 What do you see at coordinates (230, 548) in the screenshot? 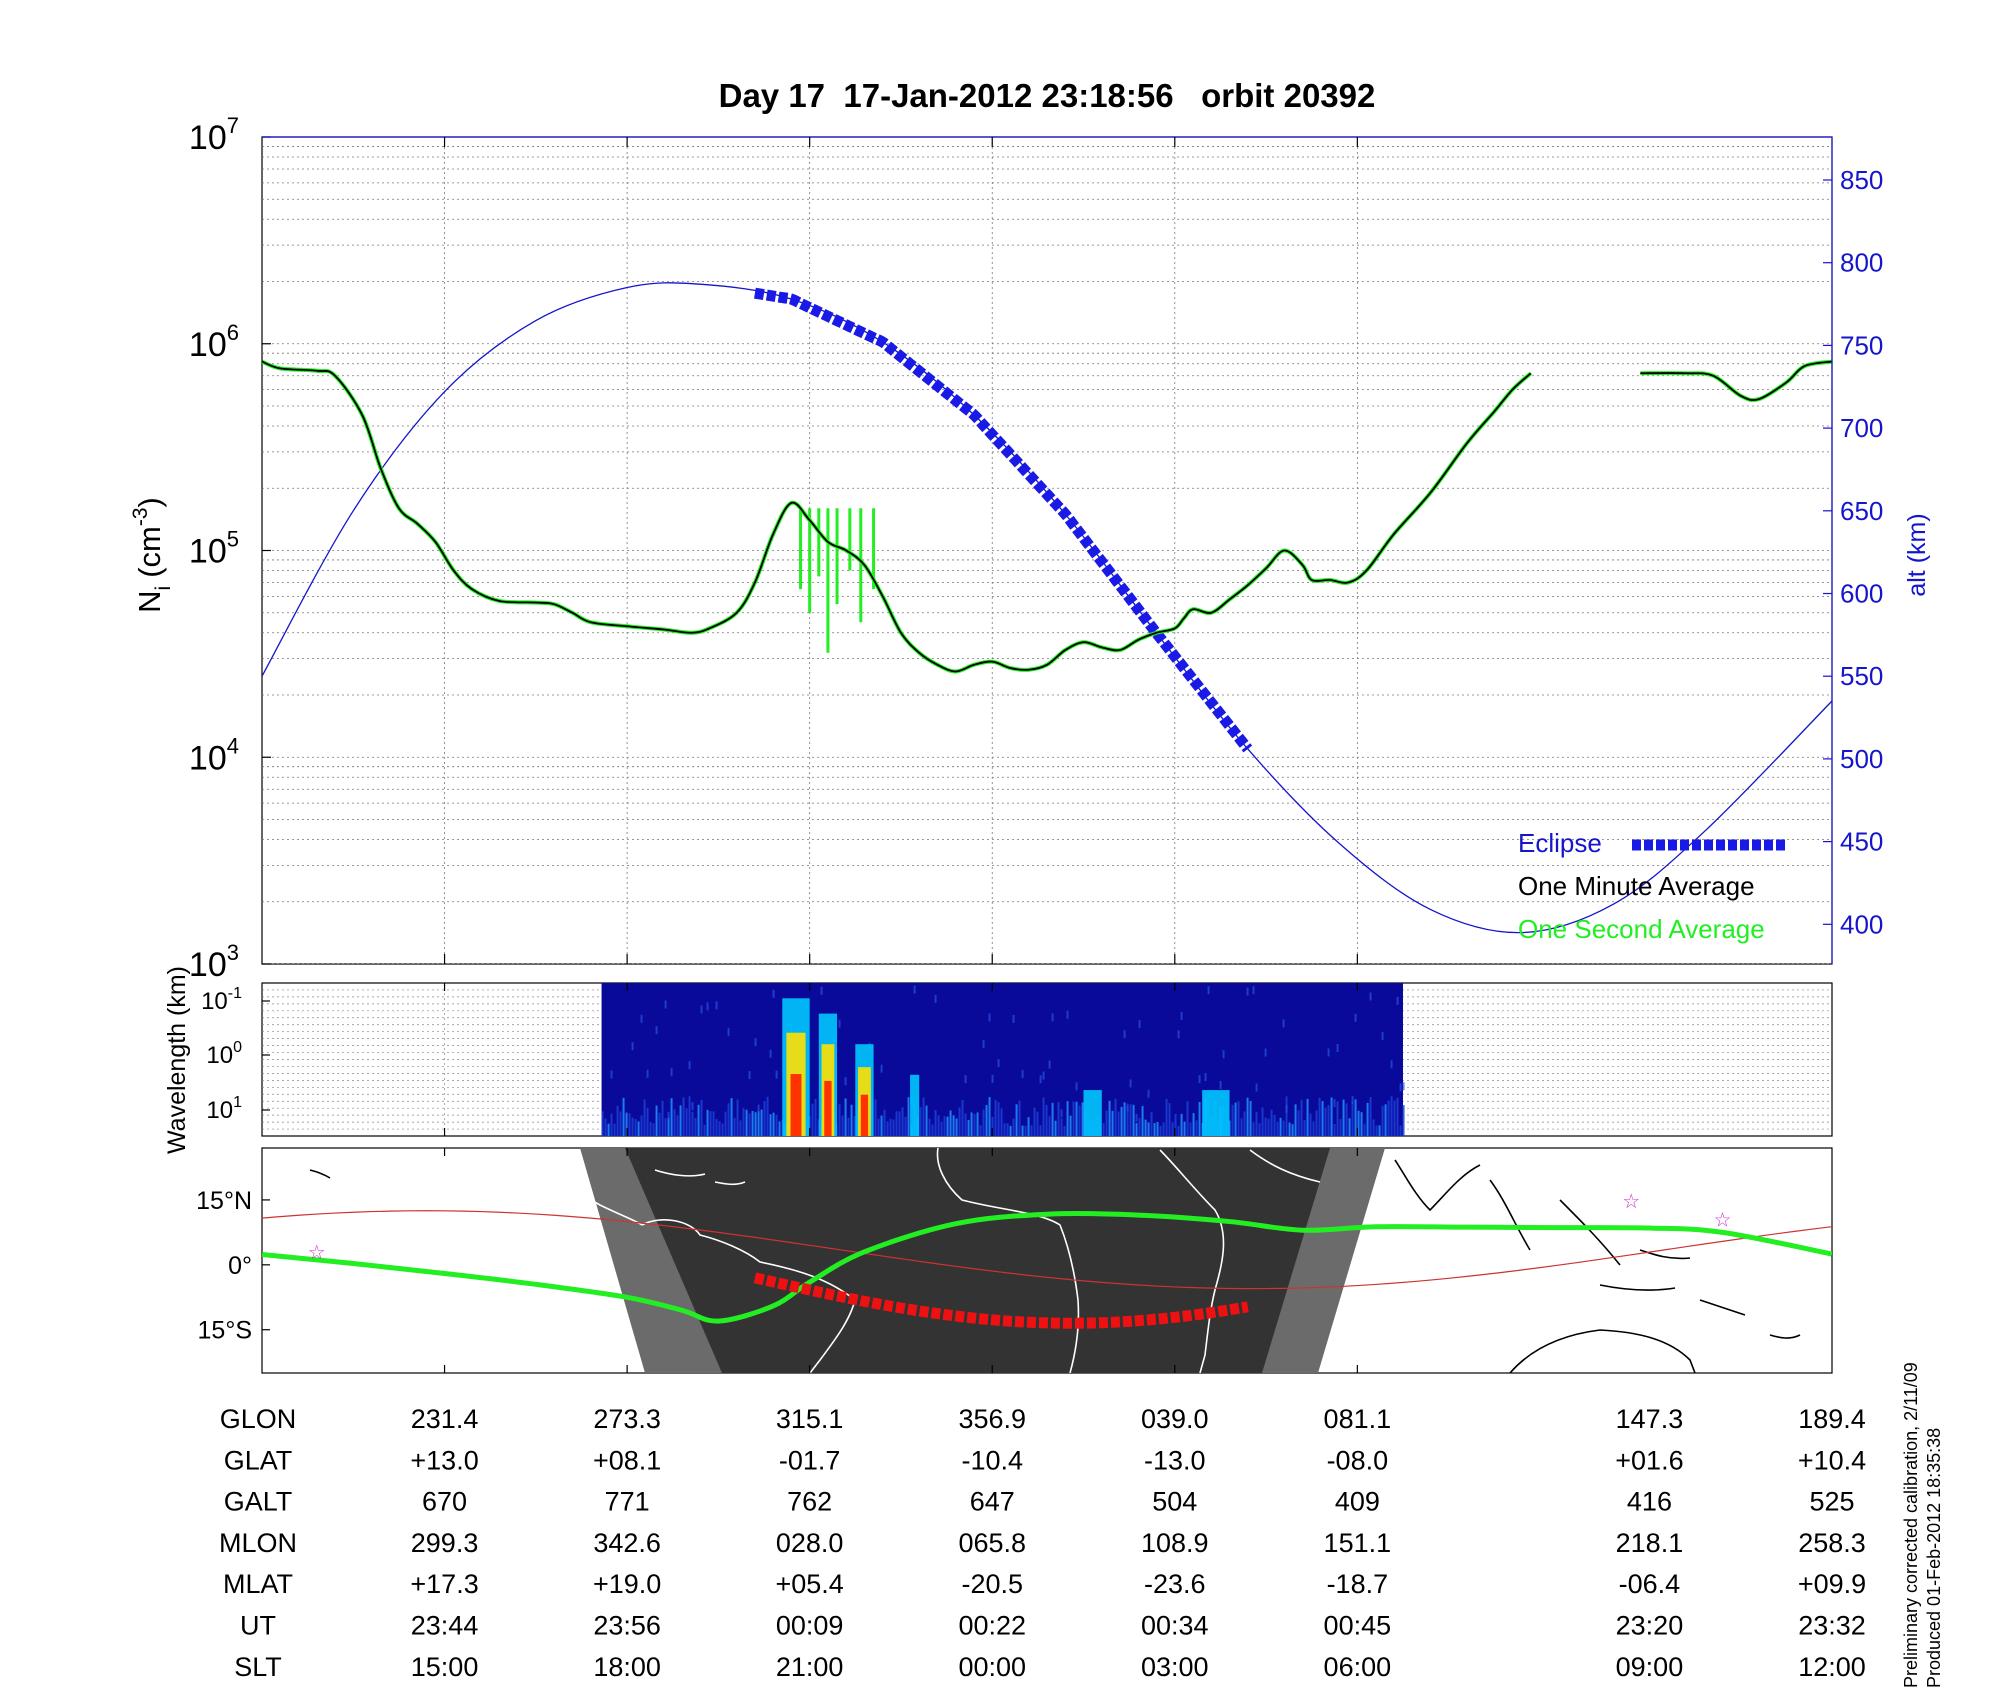
I see `density-left-axis: 10³ 10⁴ 10⁵ 10⁶ 10⁷` at bounding box center [230, 548].